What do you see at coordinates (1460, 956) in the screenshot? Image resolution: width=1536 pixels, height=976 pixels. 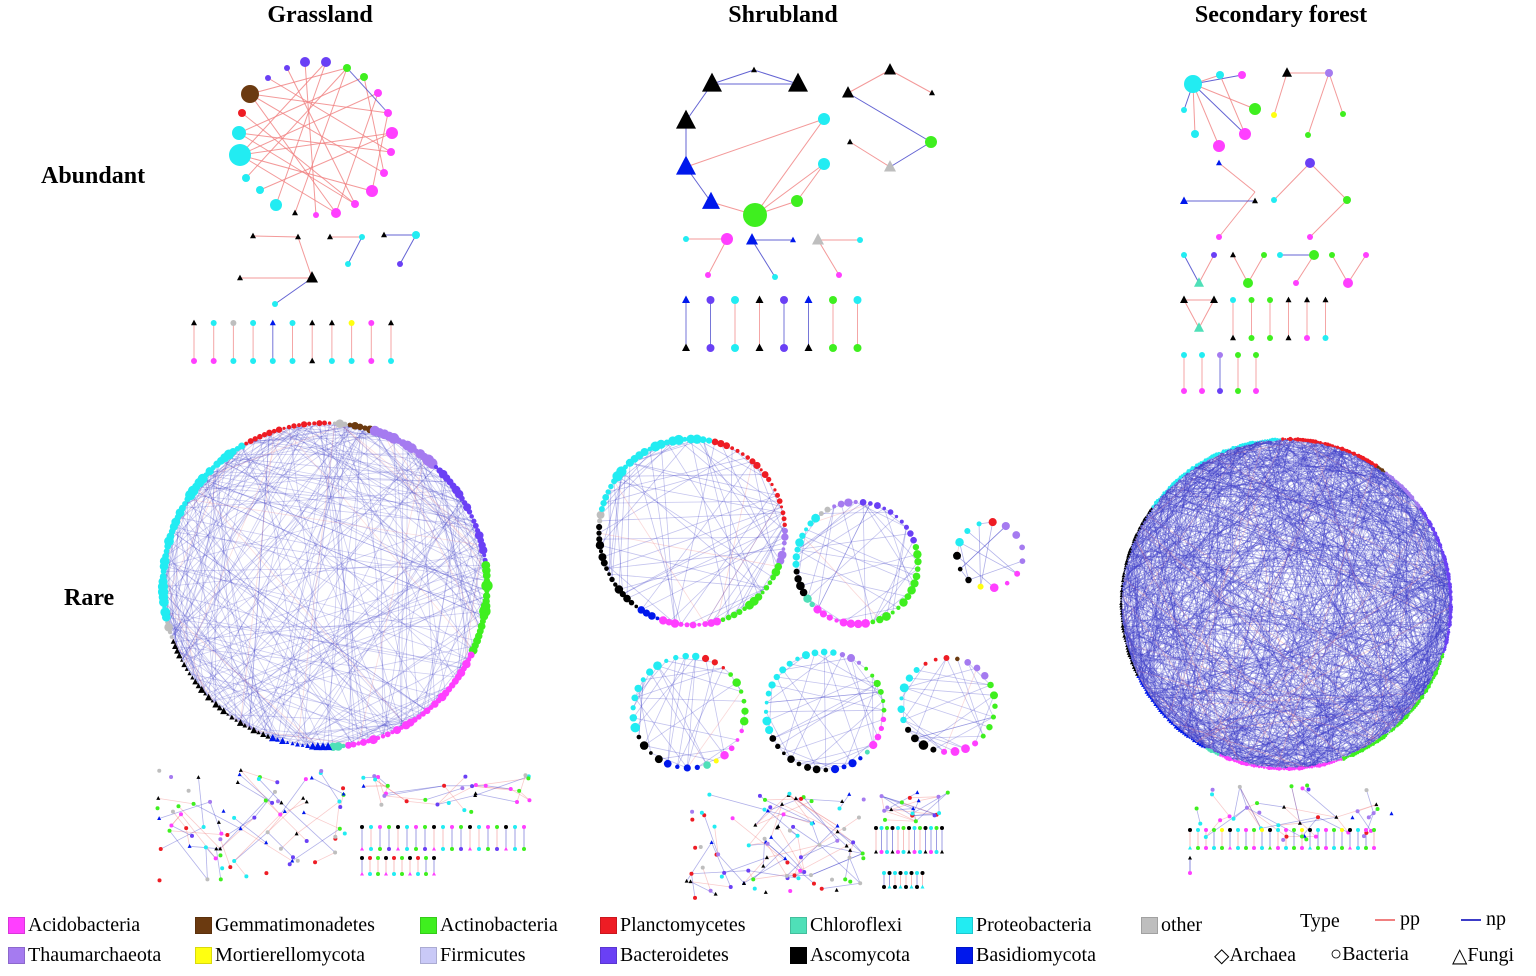 I see `triangle-icon: △` at bounding box center [1460, 956].